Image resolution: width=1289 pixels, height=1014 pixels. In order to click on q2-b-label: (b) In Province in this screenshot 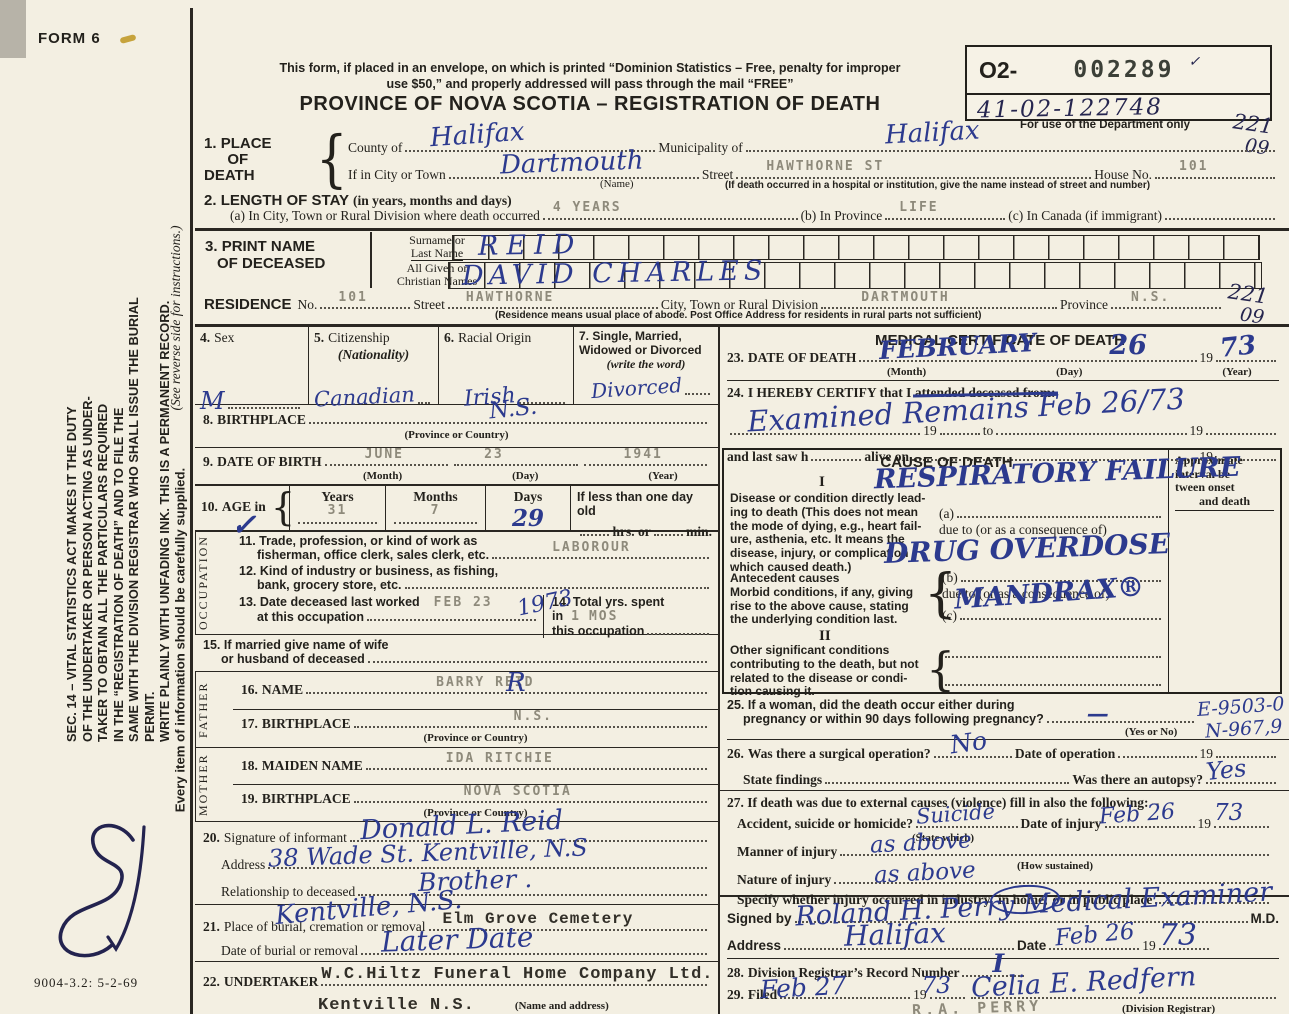, I will do `click(841, 215)`.